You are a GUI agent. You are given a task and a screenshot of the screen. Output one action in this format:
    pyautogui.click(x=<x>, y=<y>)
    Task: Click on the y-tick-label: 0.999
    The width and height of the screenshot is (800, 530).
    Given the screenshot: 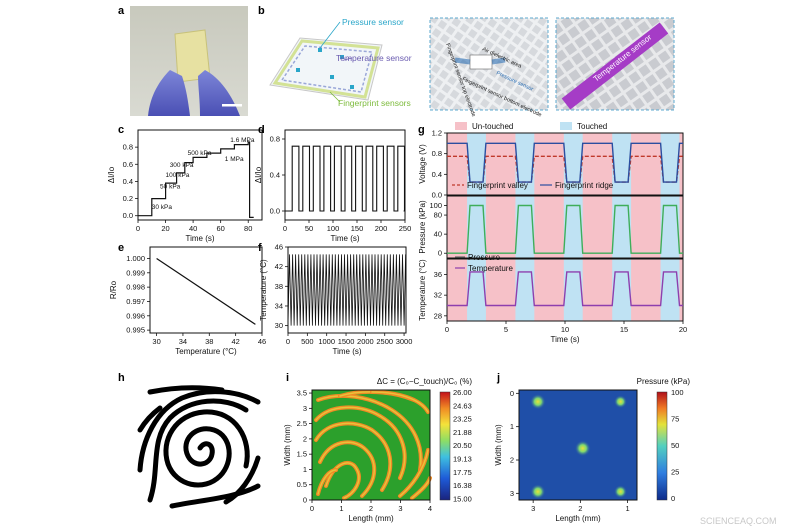 What is the action you would take?
    pyautogui.click(x=135, y=272)
    